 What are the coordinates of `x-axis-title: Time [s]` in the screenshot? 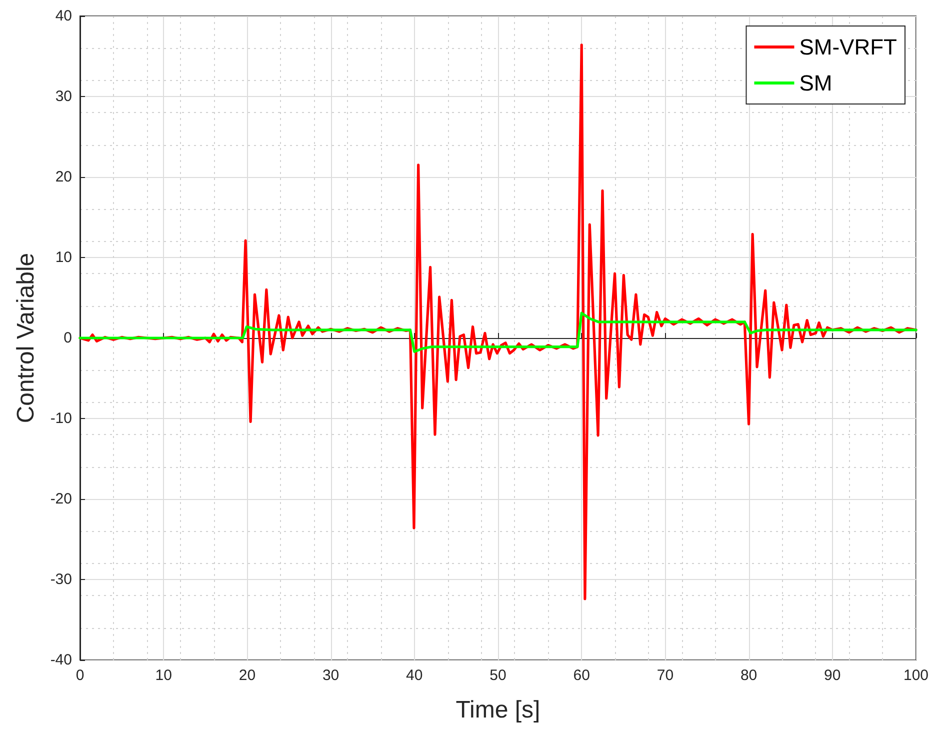 It's located at (498, 710).